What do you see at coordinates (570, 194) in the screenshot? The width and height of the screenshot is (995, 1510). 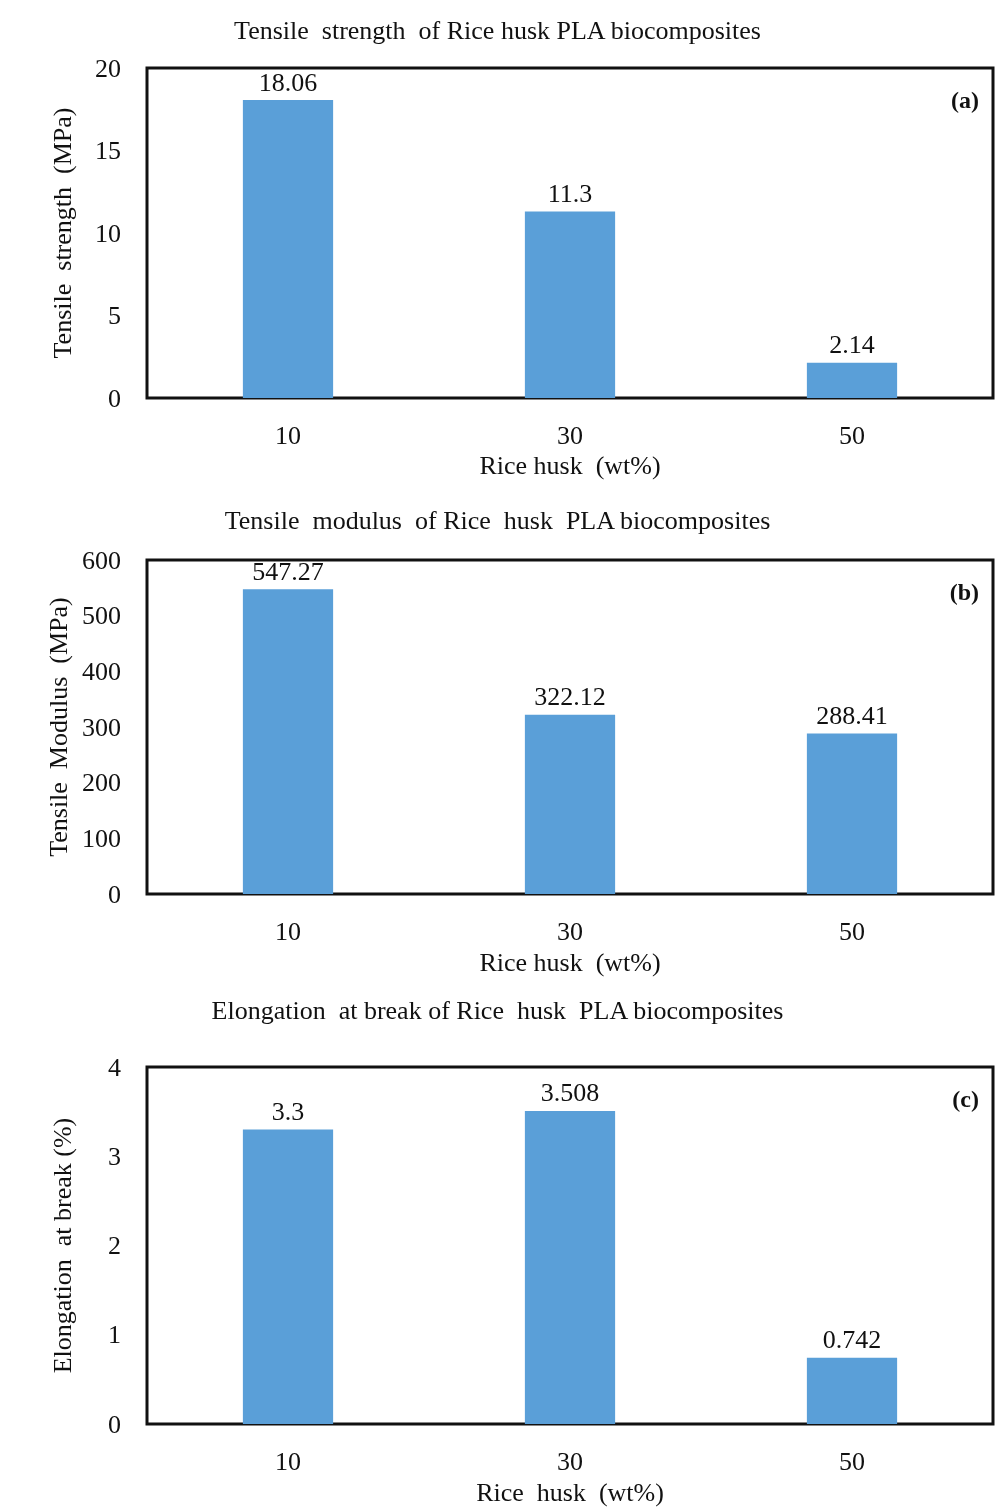 I see `data-label: 11.3` at bounding box center [570, 194].